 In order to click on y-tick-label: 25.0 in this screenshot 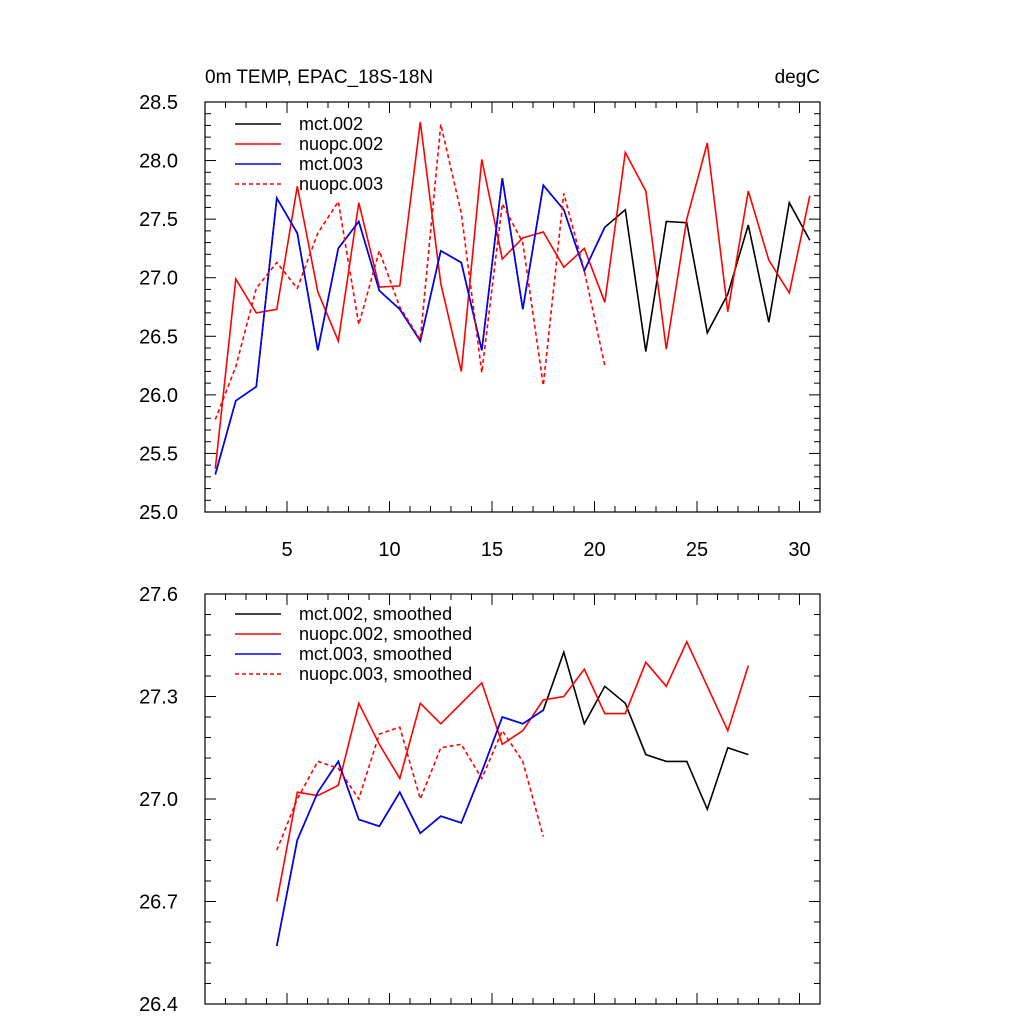, I will do `click(158, 513)`.